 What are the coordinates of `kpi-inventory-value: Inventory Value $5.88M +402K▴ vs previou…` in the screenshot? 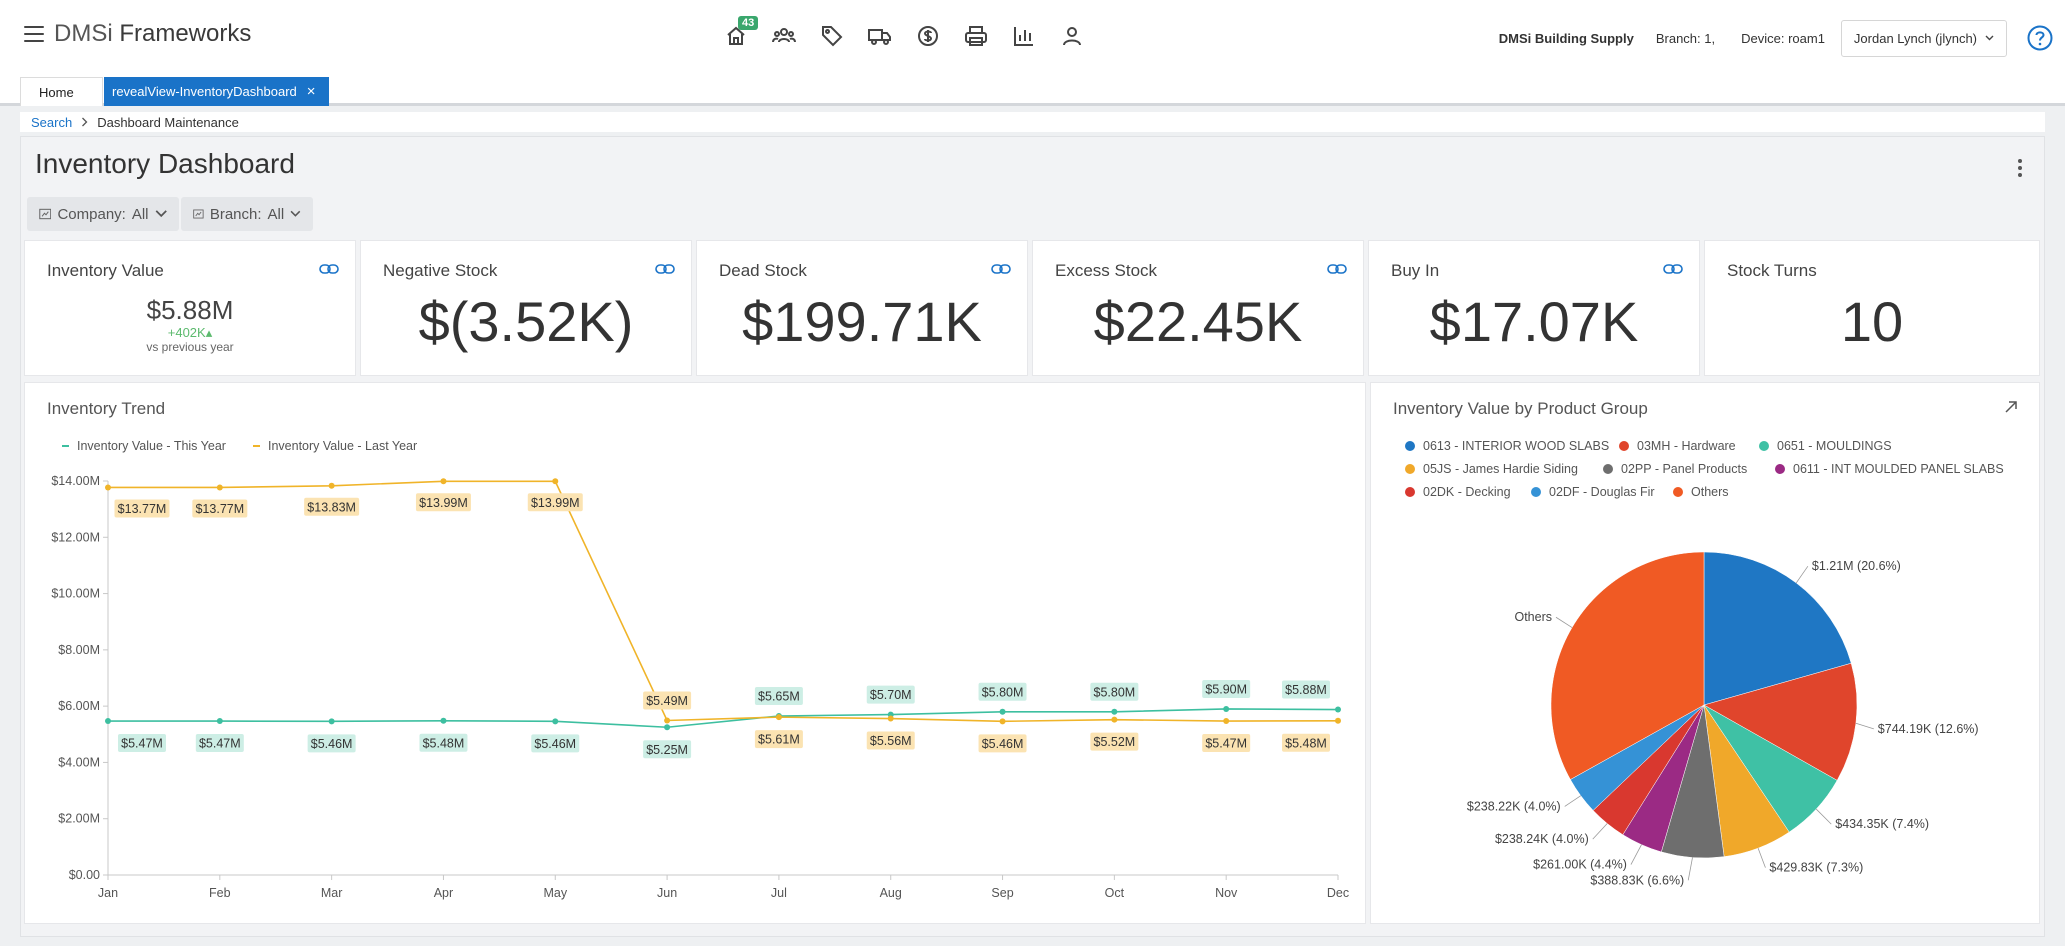 It's located at (190, 308).